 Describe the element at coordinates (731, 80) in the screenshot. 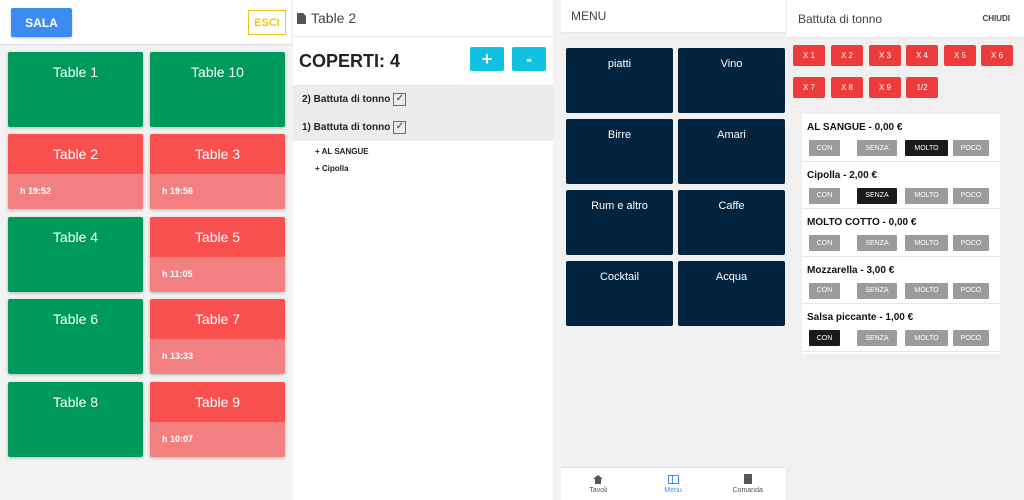

I see `menu-category-button: Vino` at that location.